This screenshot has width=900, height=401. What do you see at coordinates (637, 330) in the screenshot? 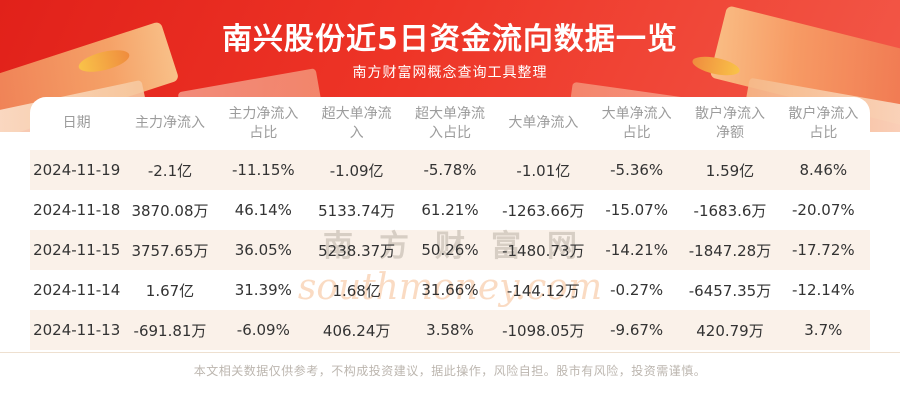
I see `cell-value: -9.67%` at bounding box center [637, 330].